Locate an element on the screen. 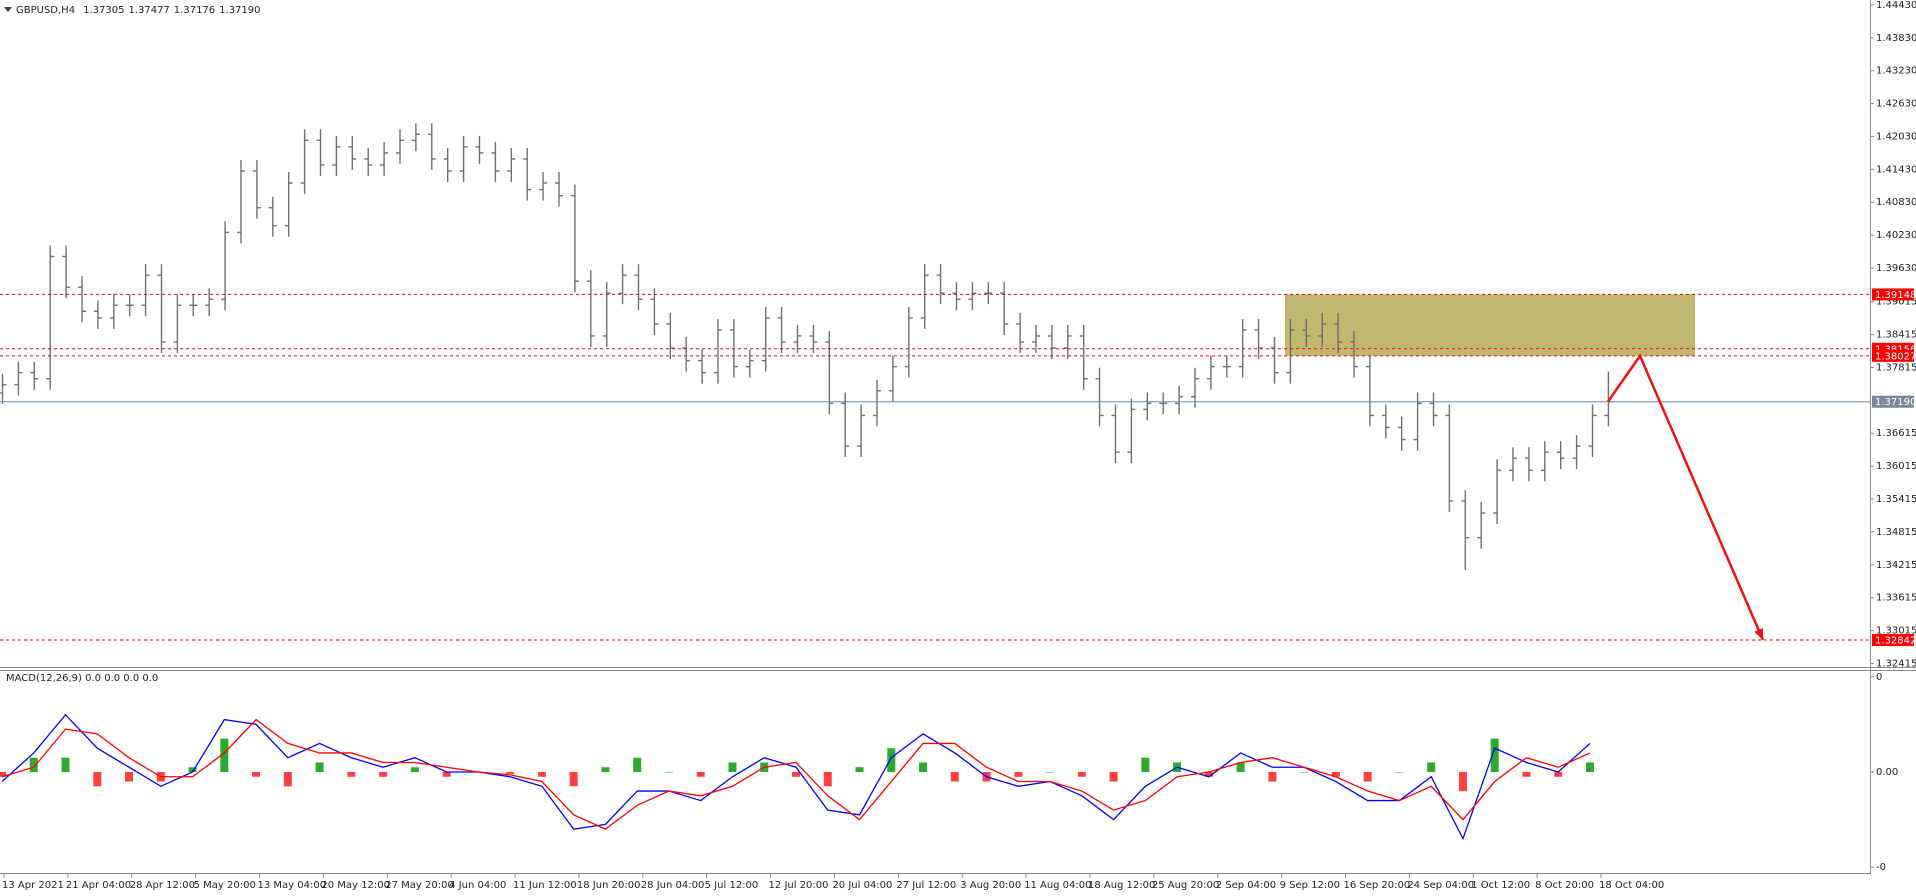 The image size is (1916, 896). x-tick-label: 27 May 20:00 is located at coordinates (419, 885).